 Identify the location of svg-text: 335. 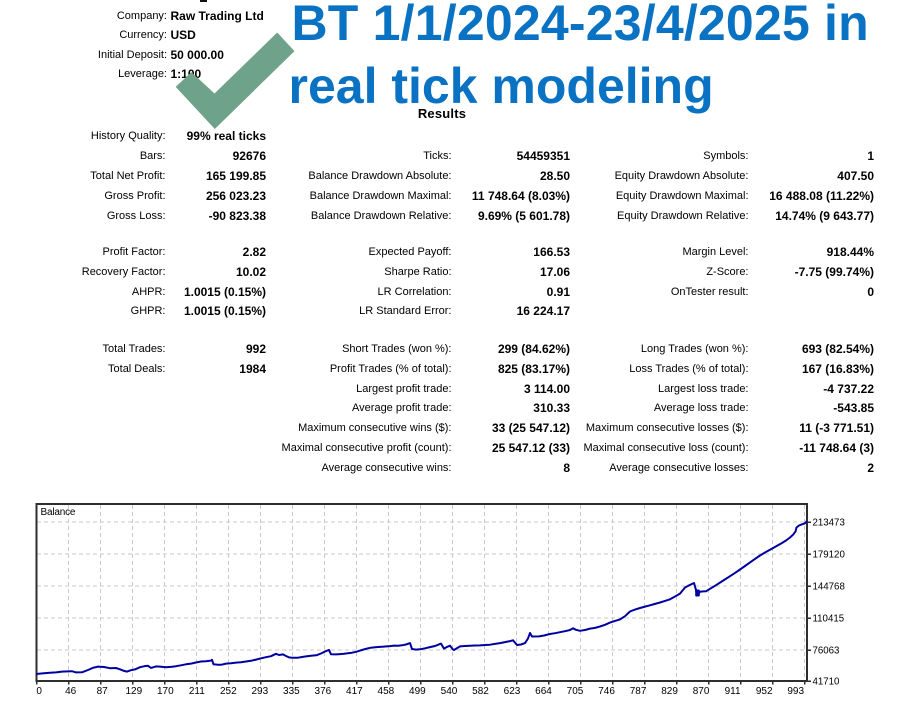
(291, 691).